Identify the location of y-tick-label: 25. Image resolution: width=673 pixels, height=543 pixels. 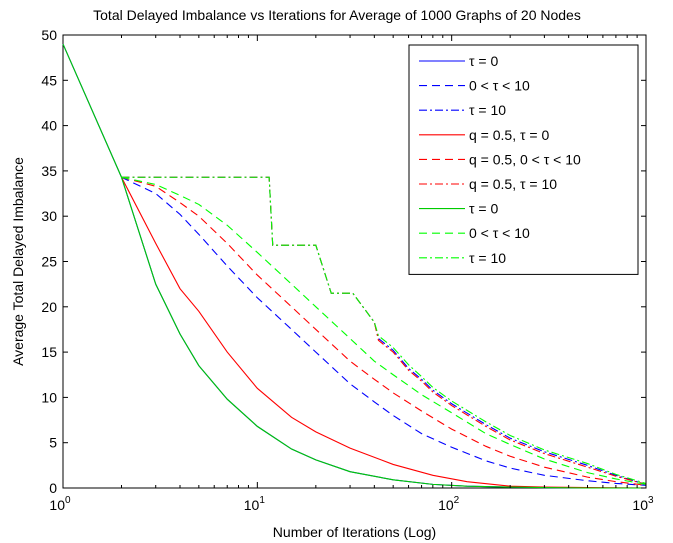
(49, 262).